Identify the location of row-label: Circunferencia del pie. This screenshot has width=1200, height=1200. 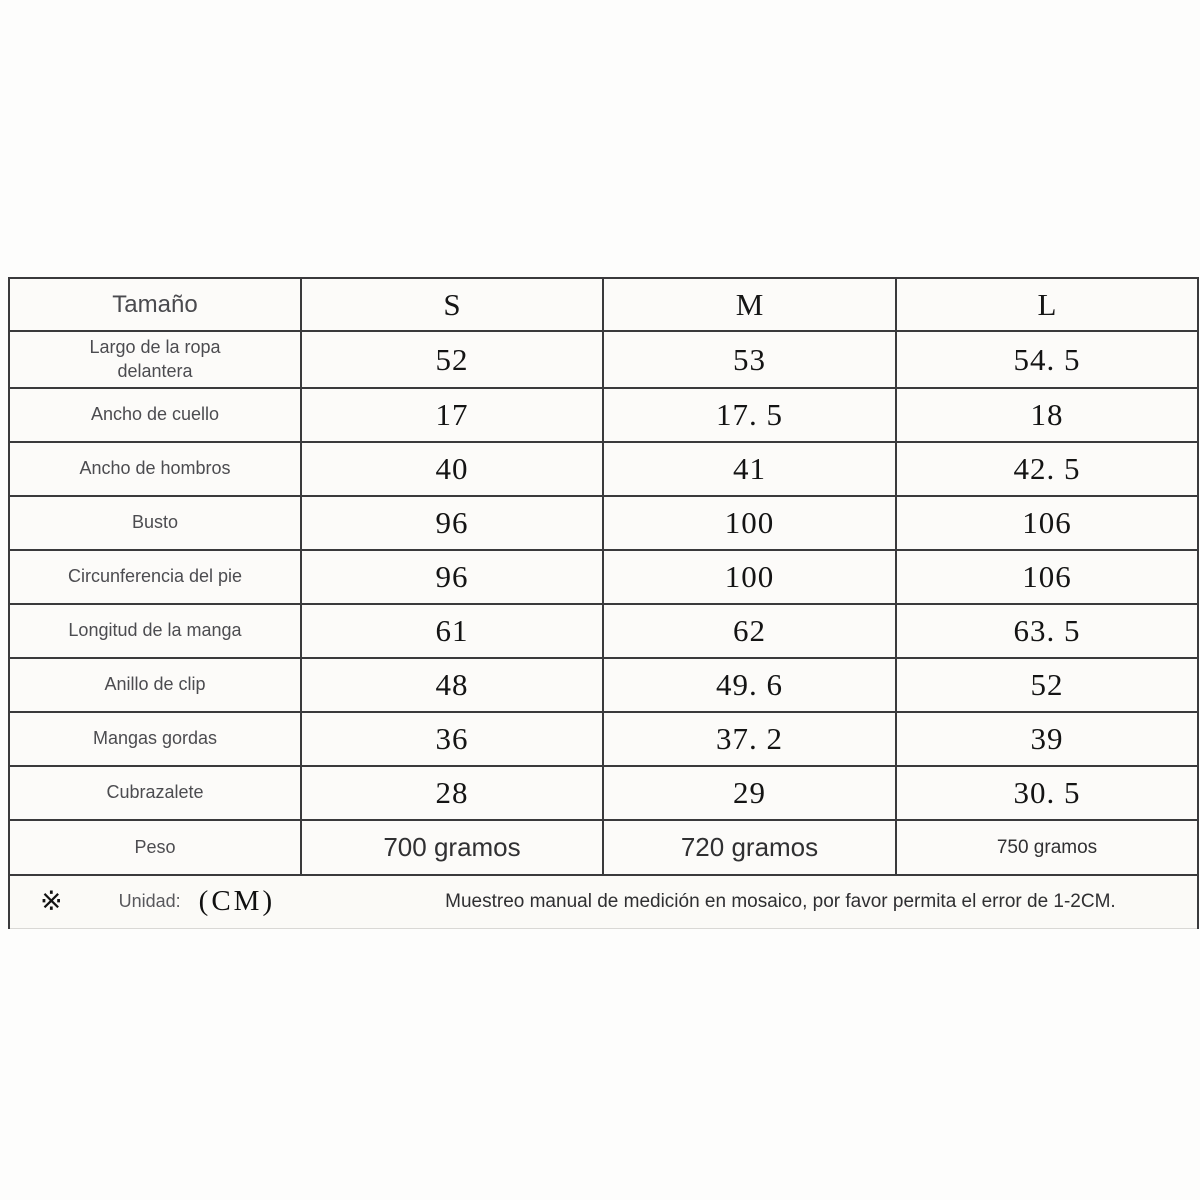
(155, 577).